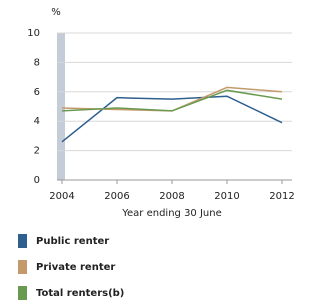 The image size is (320, 308). Describe the element at coordinates (37, 92) in the screenshot. I see `y-tick-label: 6` at that location.